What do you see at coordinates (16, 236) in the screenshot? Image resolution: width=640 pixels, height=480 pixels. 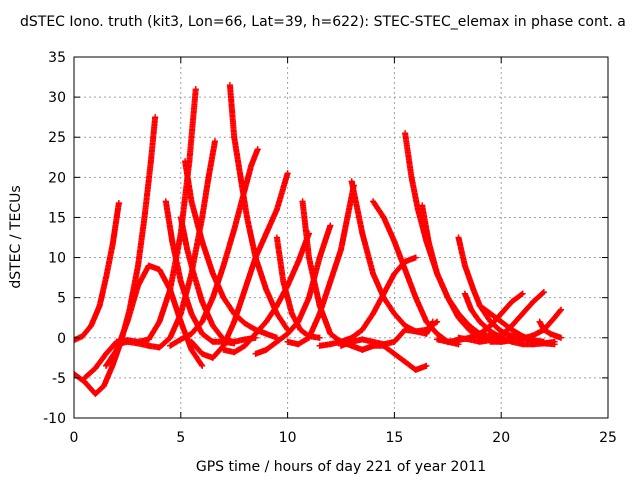 I see `y-axis-label: dSTEC / TECUs` at bounding box center [16, 236].